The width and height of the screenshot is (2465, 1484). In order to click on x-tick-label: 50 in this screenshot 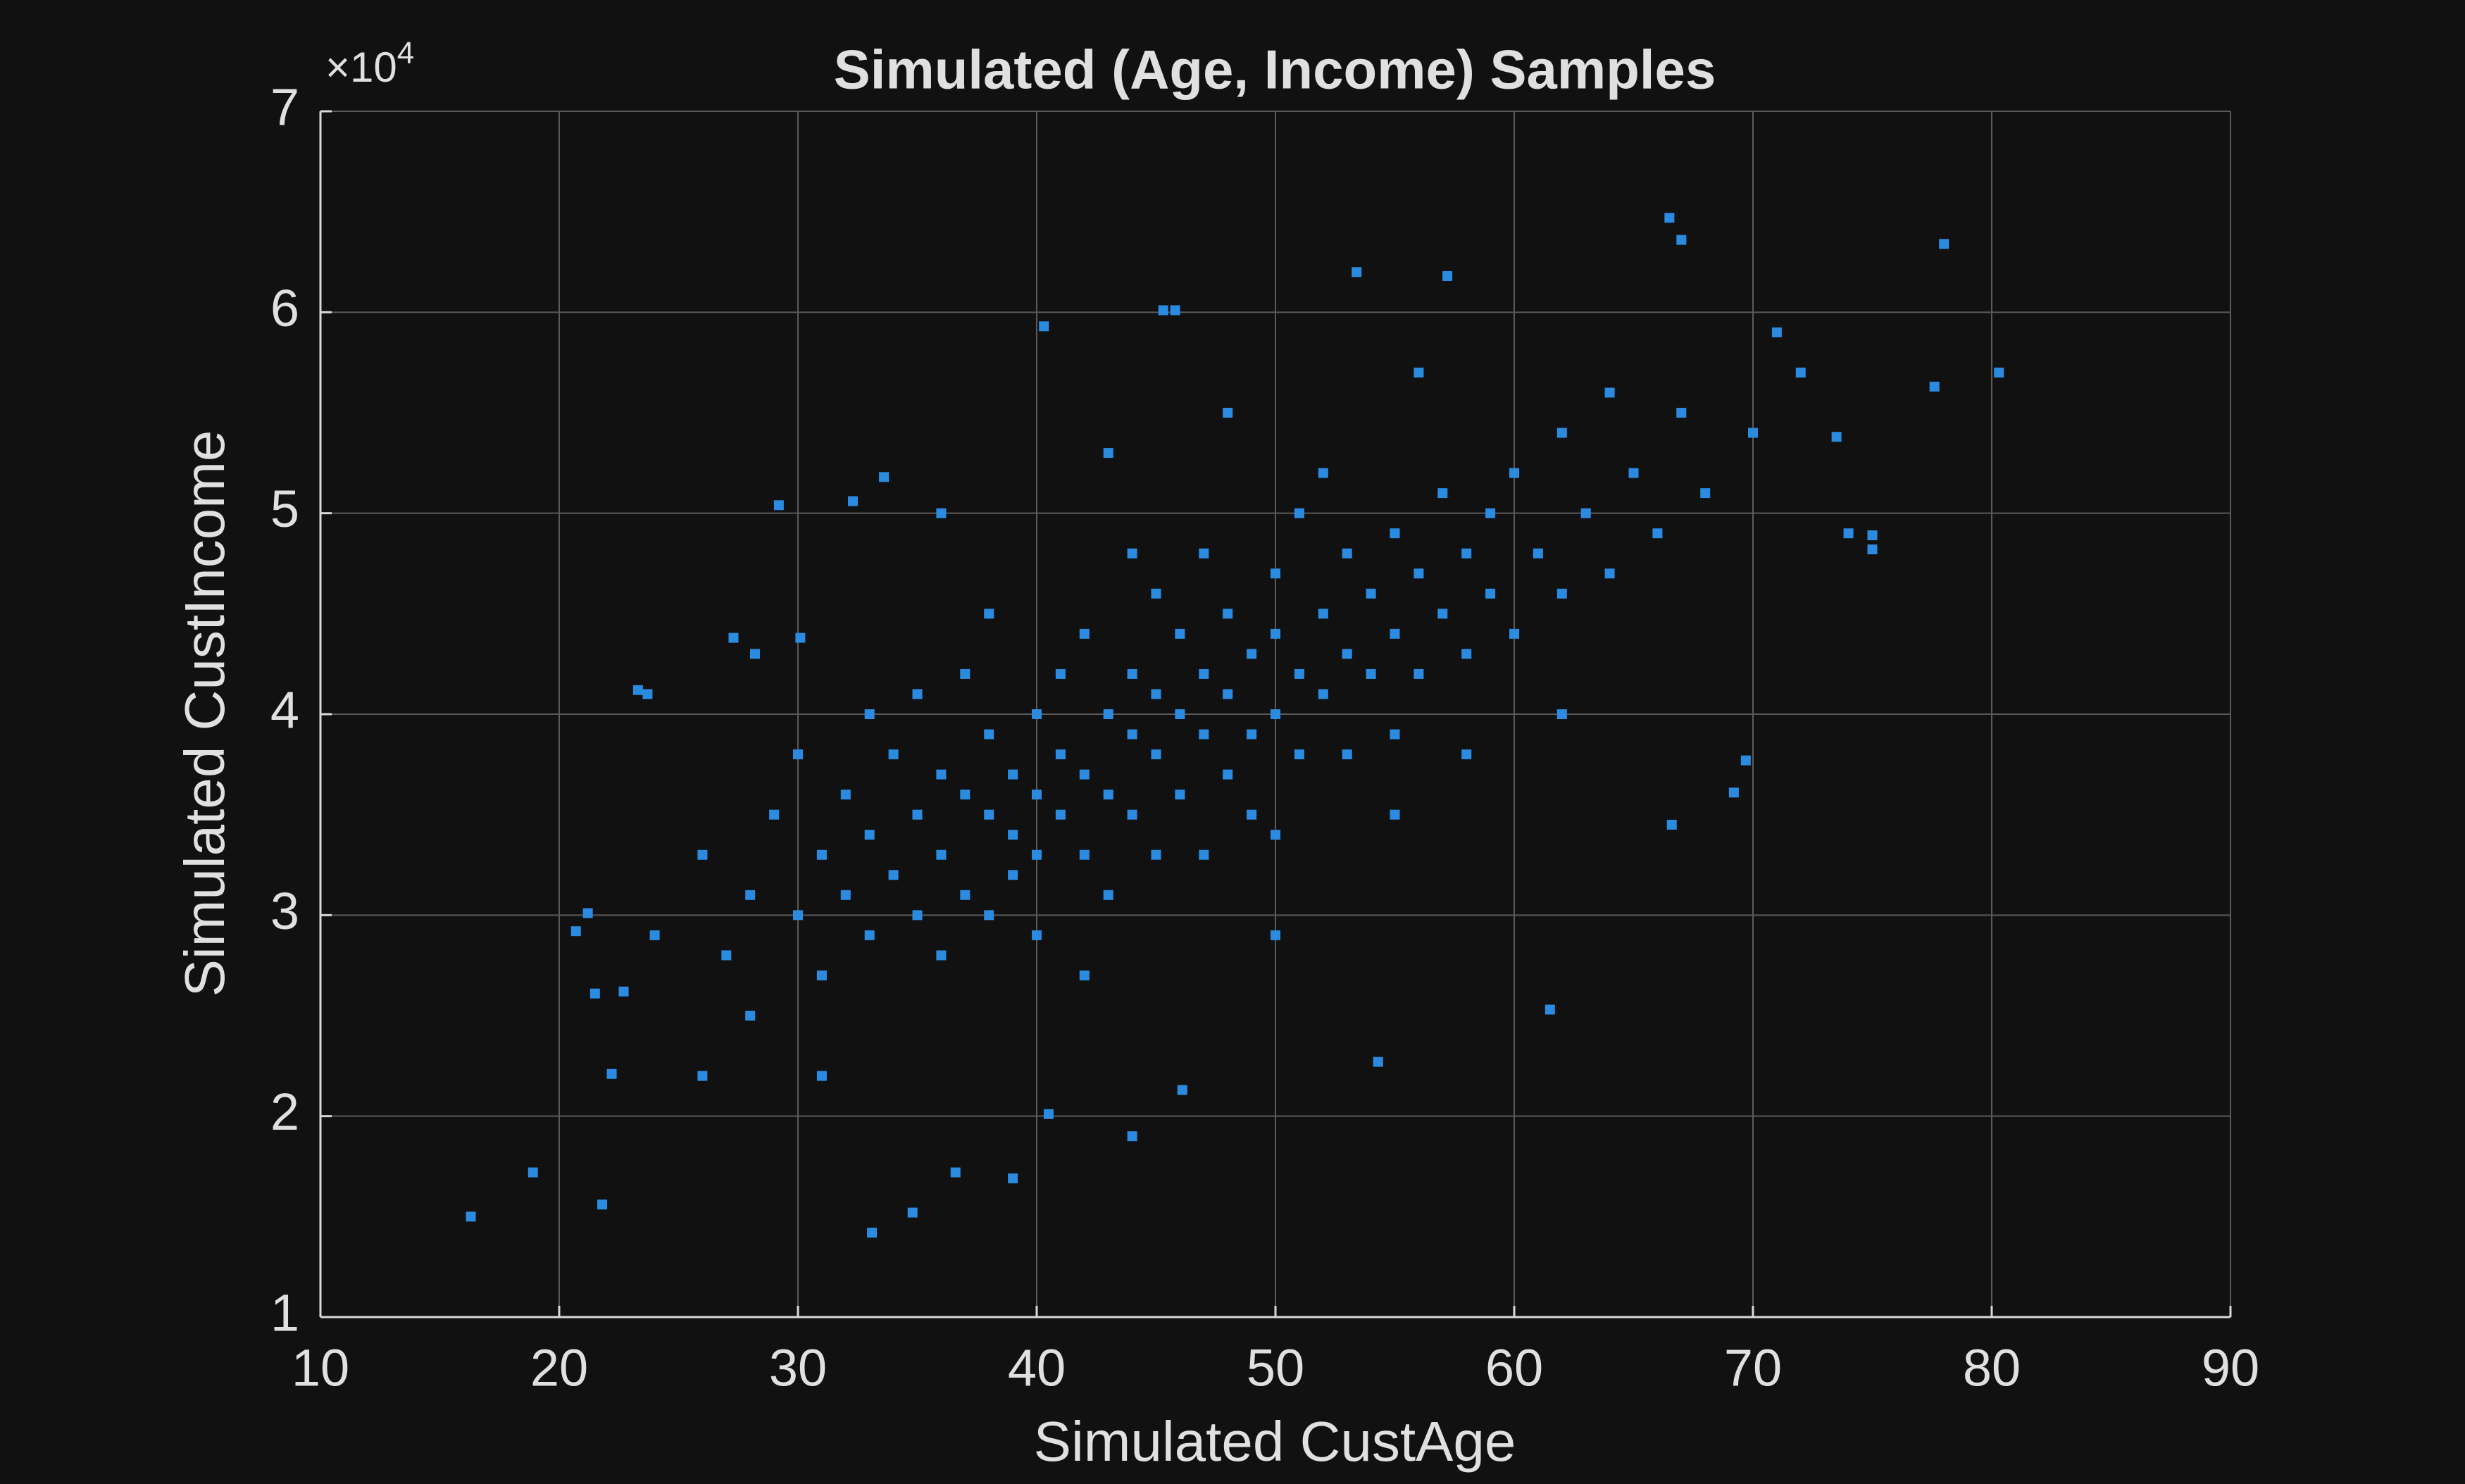, I will do `click(1275, 1368)`.